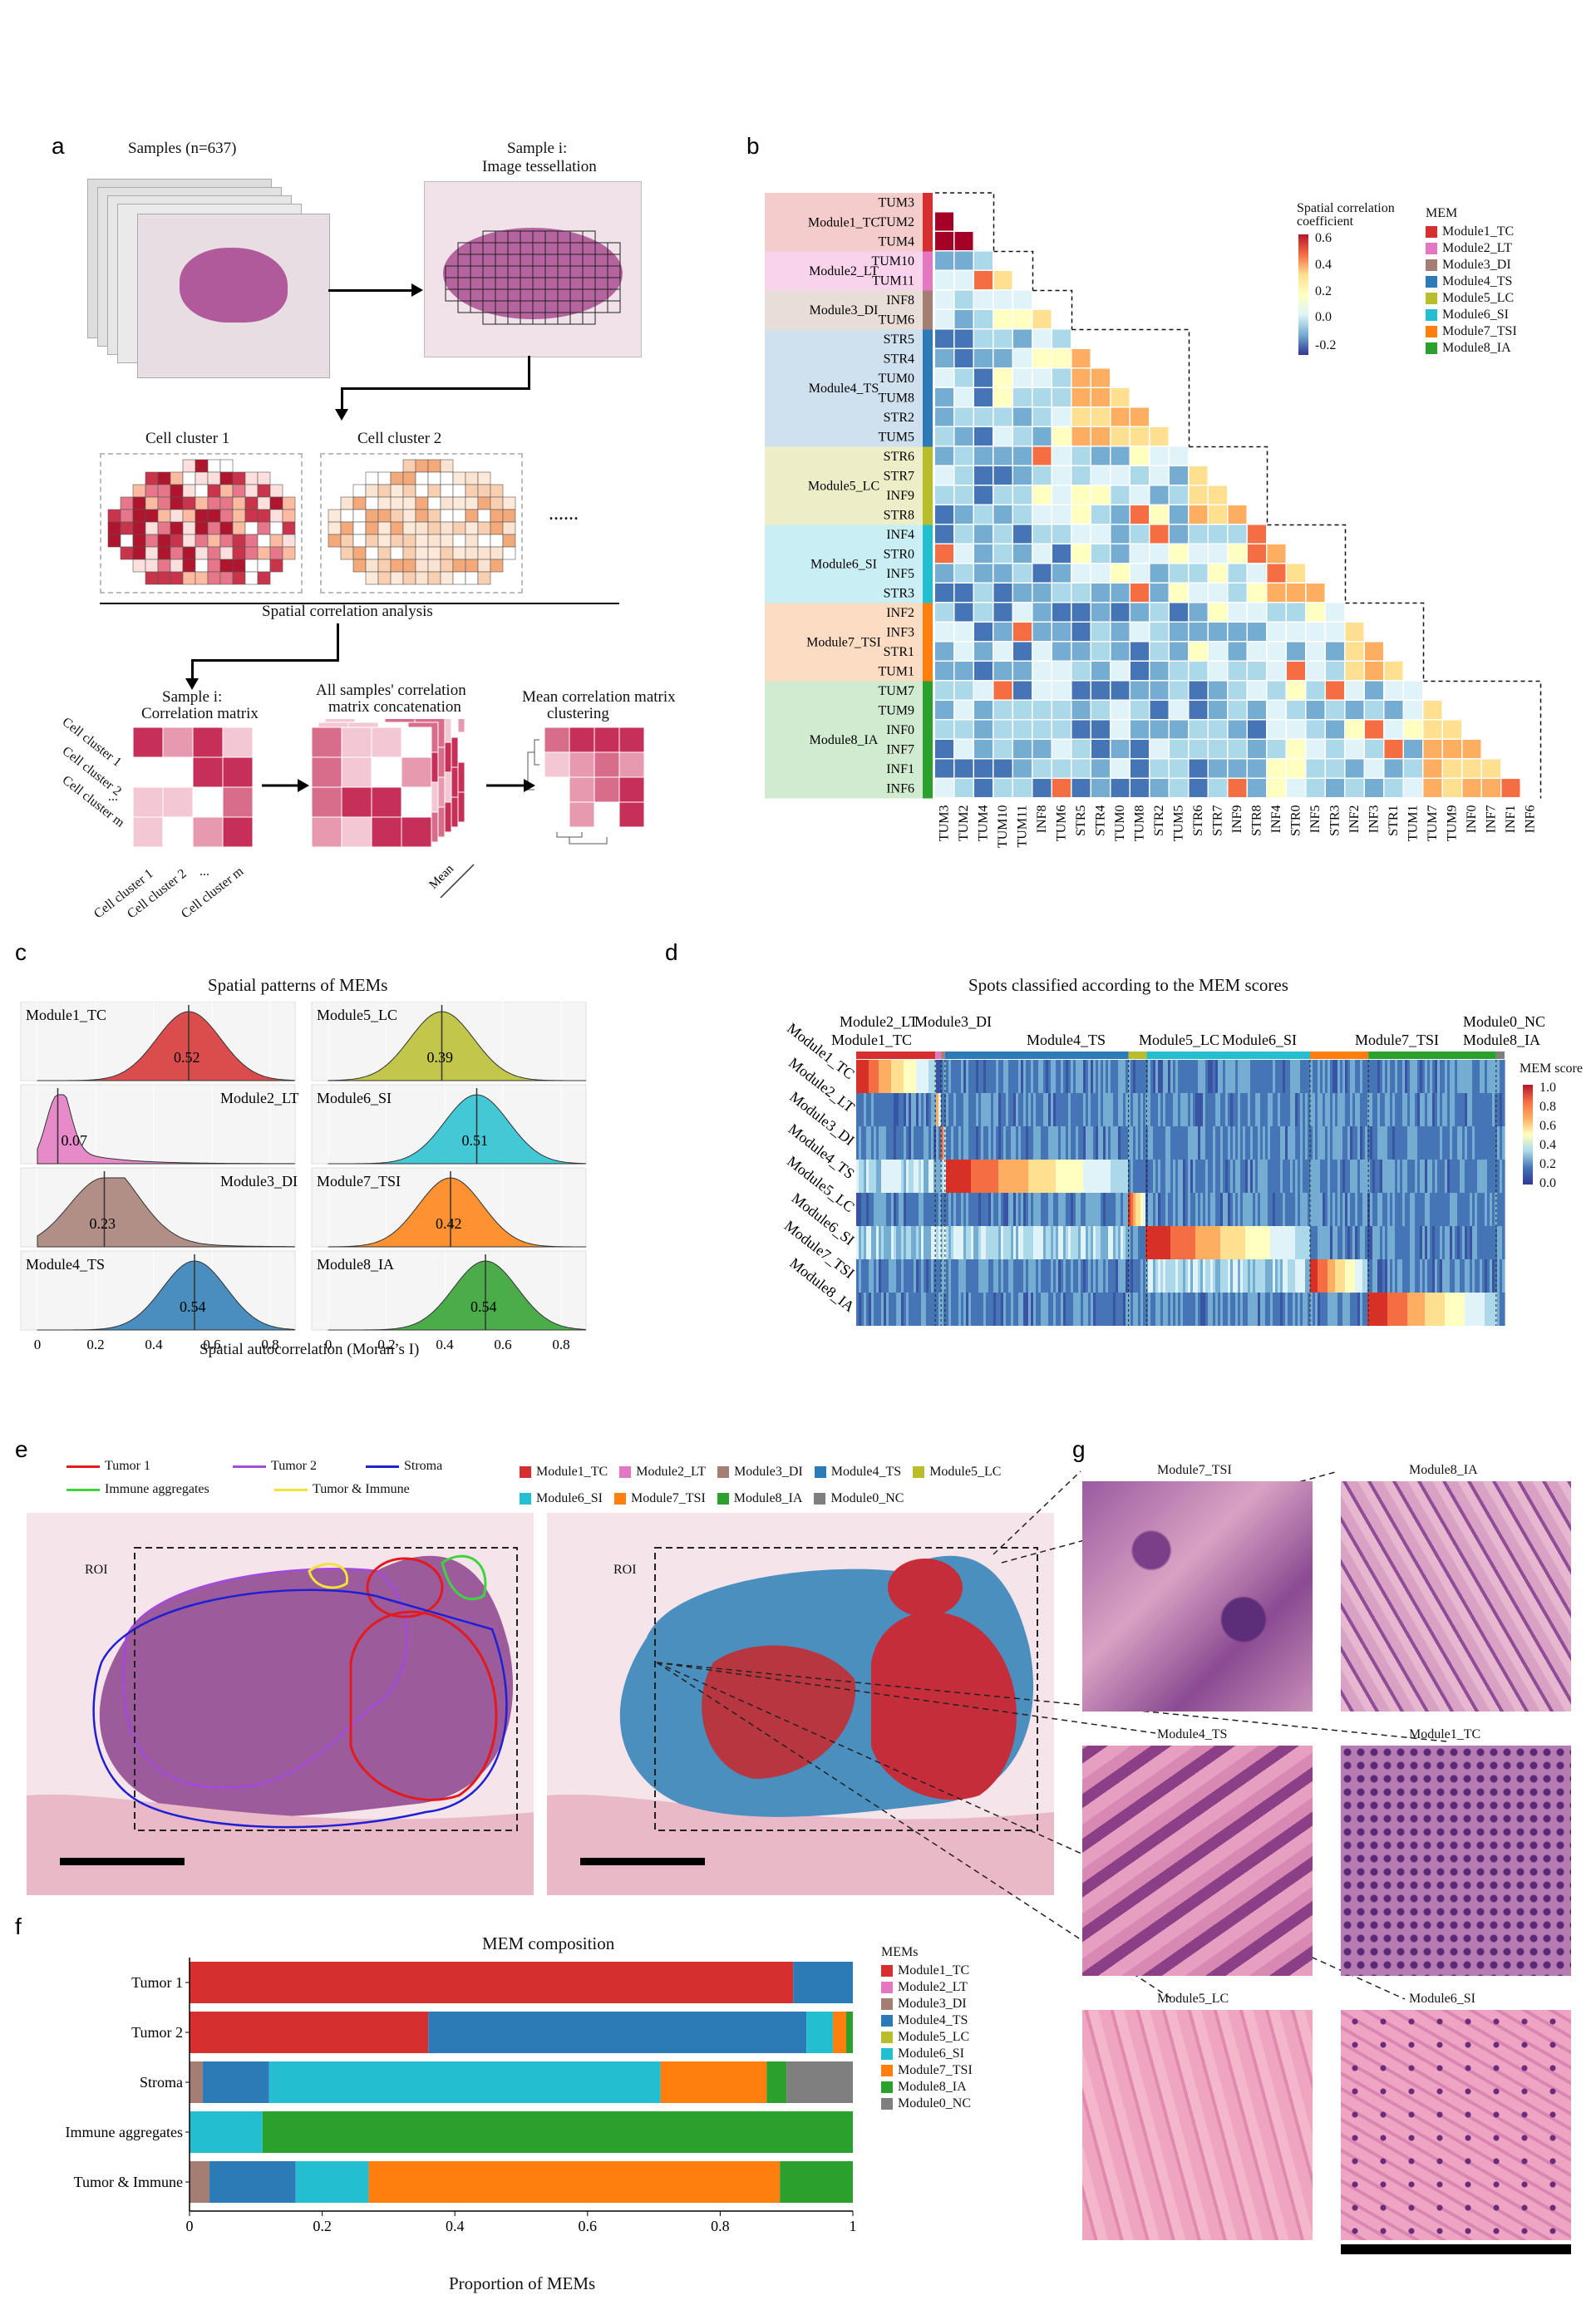 Image resolution: width=1596 pixels, height=2305 pixels. Describe the element at coordinates (588, 2226) in the screenshot. I see `x-tick-label: 0.6` at that location.